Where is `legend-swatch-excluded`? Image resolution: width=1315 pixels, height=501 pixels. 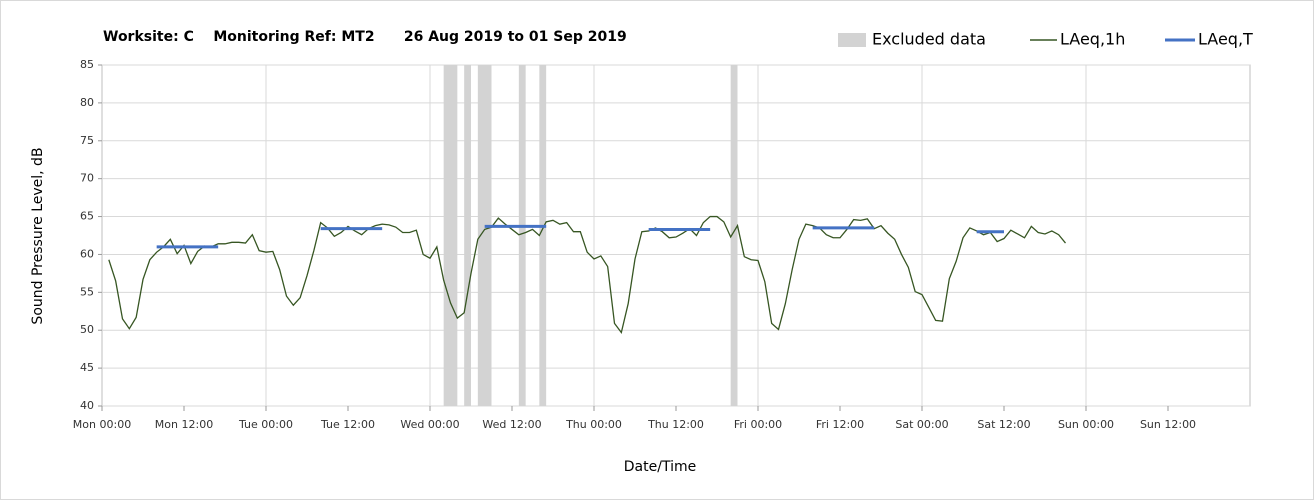
legend-swatch-excluded is located at coordinates (852, 40).